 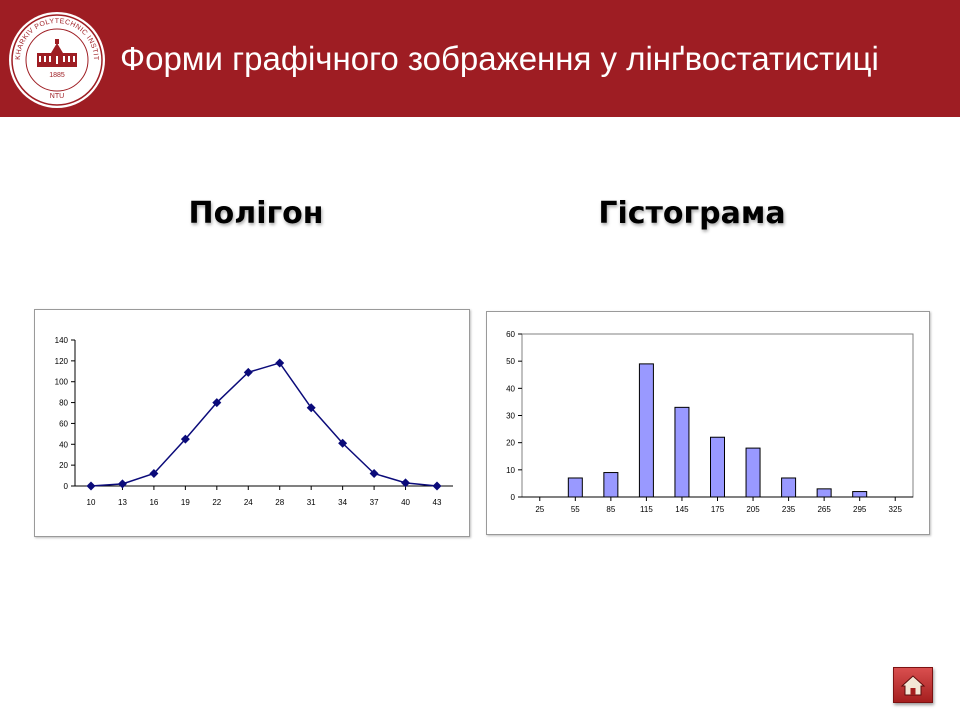 What do you see at coordinates (57, 53) in the screenshot?
I see `university-building-icon` at bounding box center [57, 53].